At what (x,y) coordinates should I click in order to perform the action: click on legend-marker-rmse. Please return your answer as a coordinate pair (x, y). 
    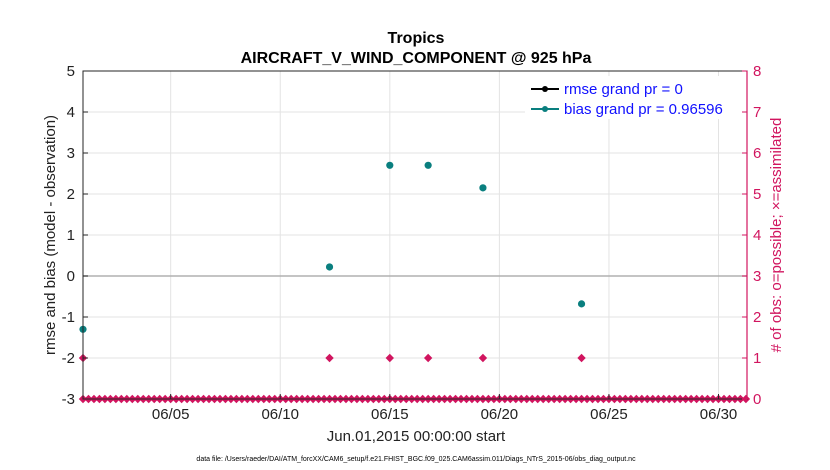
    Looking at the image, I should click on (545, 89).